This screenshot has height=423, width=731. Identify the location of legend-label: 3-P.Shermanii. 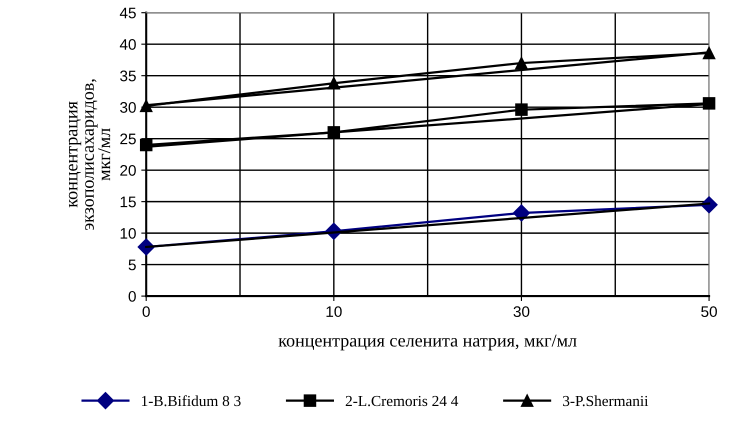
(605, 400).